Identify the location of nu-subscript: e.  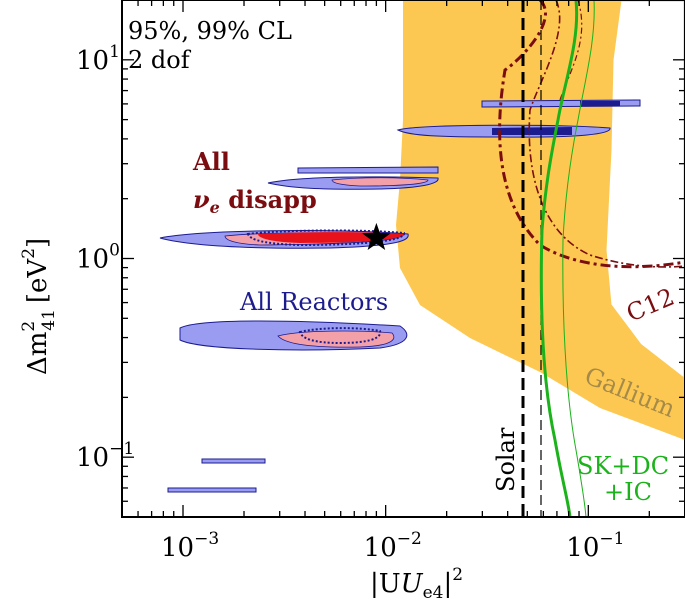
(215, 207).